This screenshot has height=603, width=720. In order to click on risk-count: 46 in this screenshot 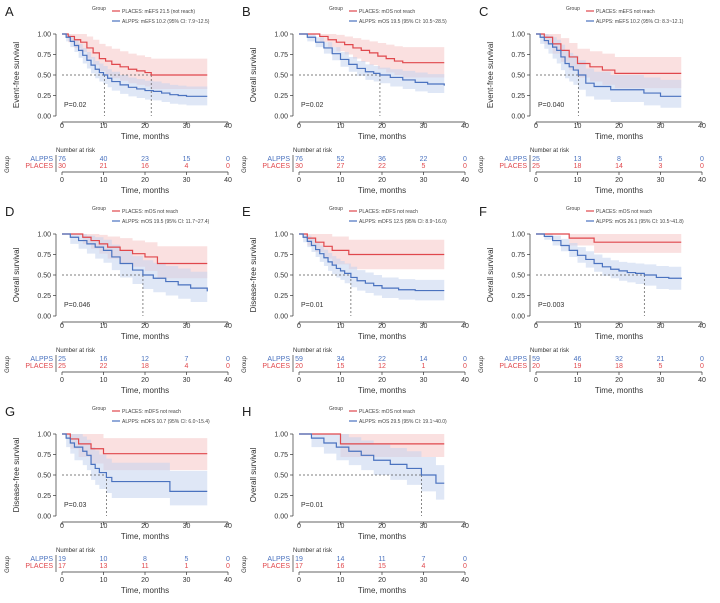, I will do `click(578, 359)`.